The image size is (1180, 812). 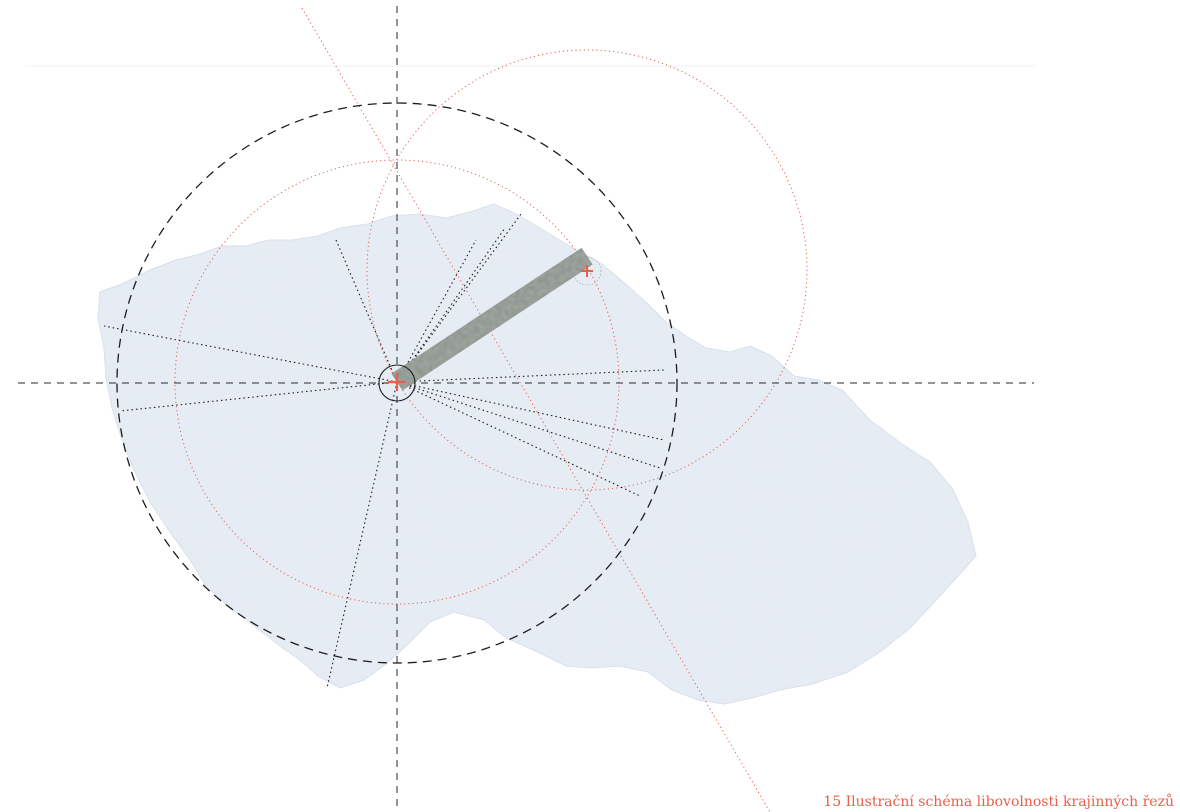 I want to click on cross-marker-icon, so click(x=397, y=382).